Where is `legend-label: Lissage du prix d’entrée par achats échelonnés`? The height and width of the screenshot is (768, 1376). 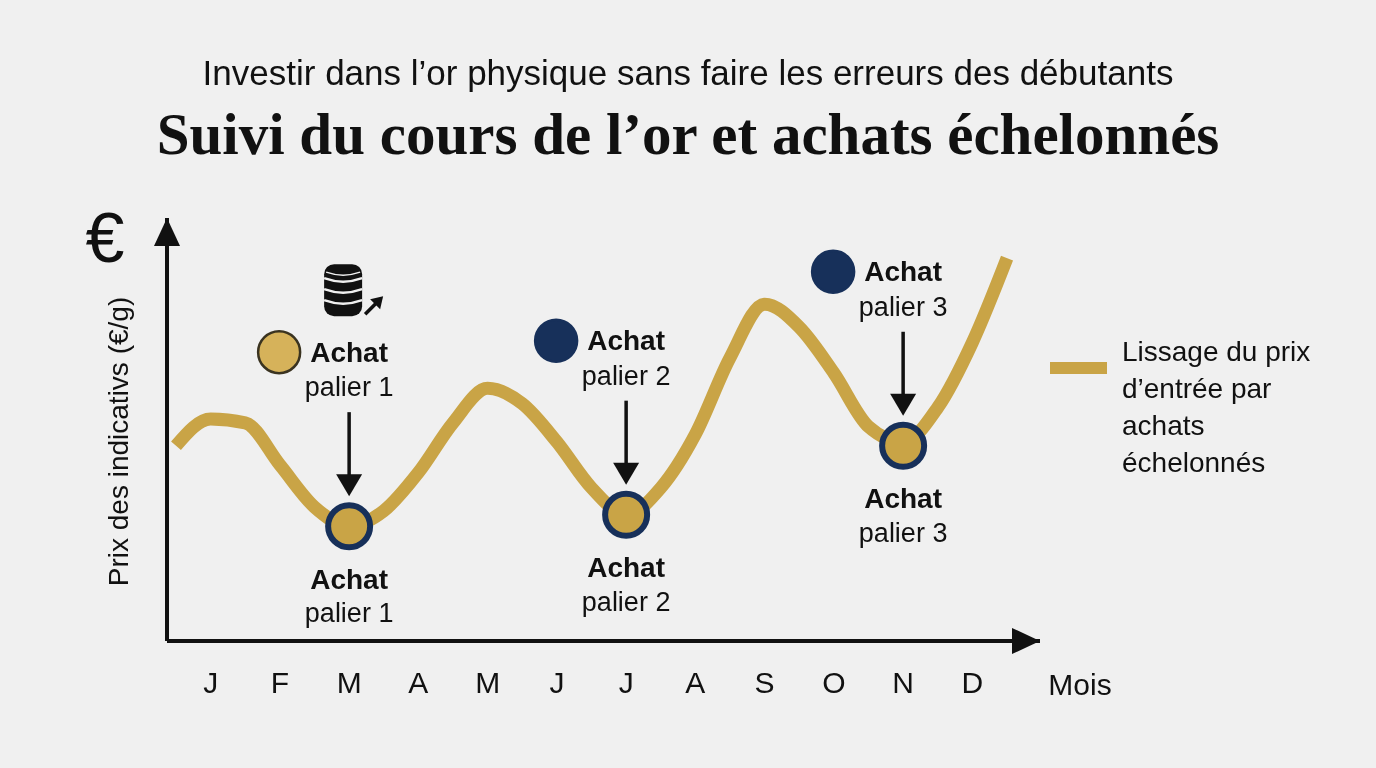 legend-label: Lissage du prix d’entrée par achats échelonnés is located at coordinates (1217, 407).